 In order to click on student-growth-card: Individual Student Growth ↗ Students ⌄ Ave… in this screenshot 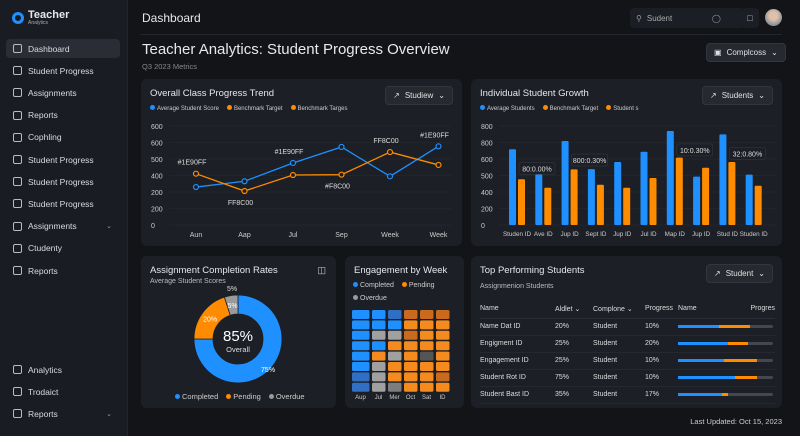, I will do `click(626, 162)`.